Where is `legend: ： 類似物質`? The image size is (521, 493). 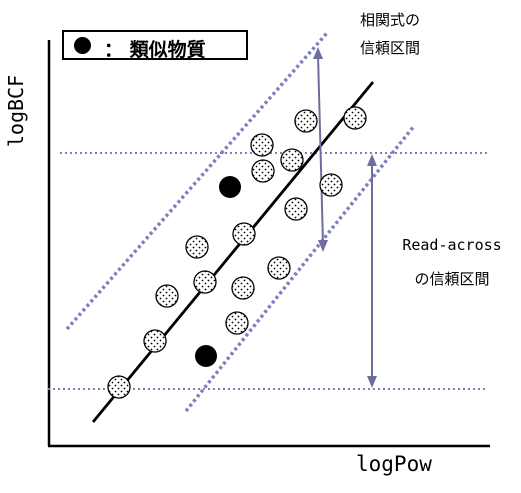
legend: ： 類似物質 is located at coordinates (155, 45).